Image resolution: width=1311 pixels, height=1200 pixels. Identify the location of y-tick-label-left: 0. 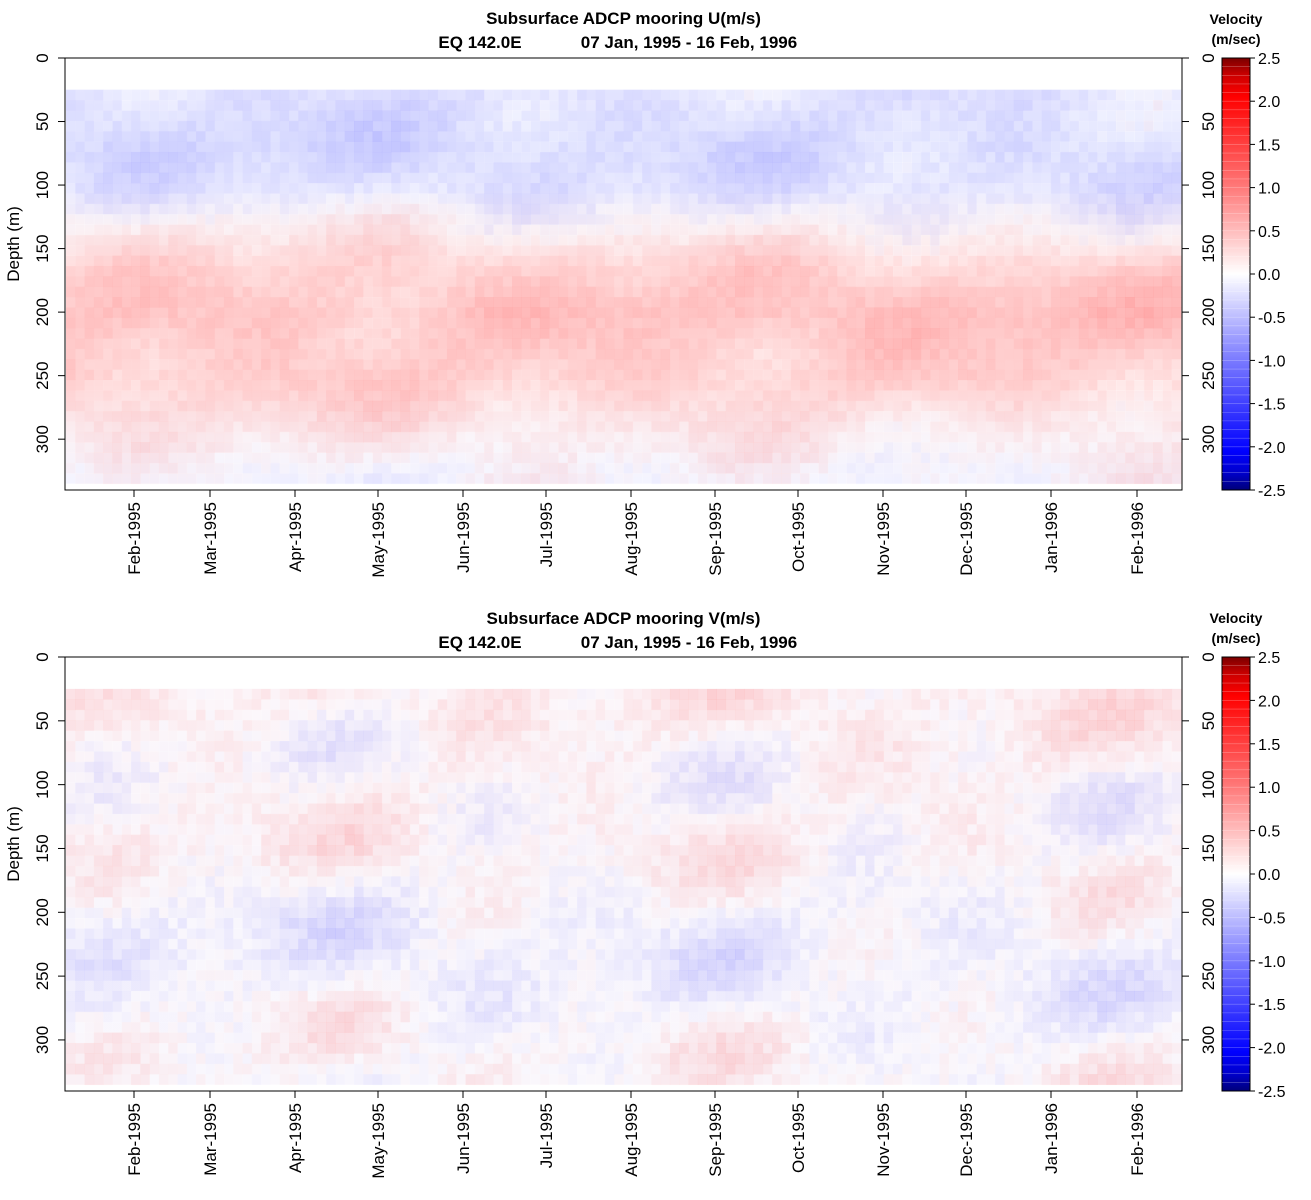
(42, 57).